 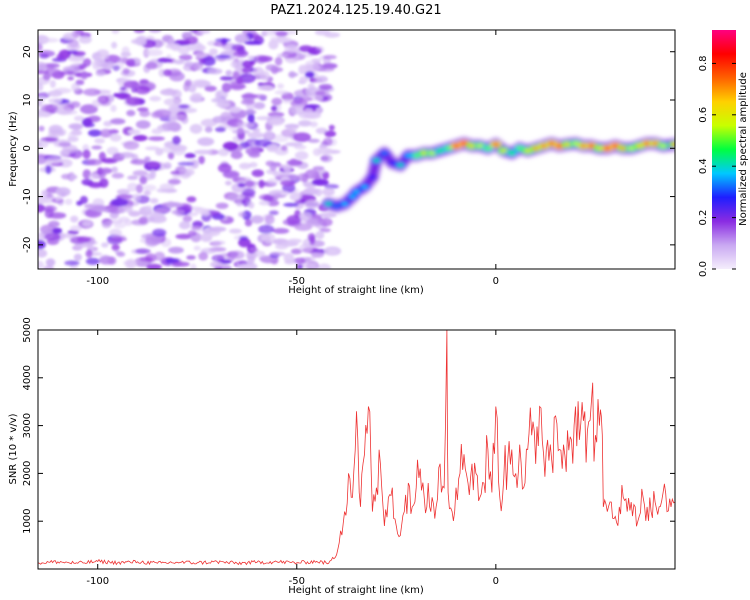 What do you see at coordinates (27, 329) in the screenshot?
I see `y-tick-label: 5000` at bounding box center [27, 329].